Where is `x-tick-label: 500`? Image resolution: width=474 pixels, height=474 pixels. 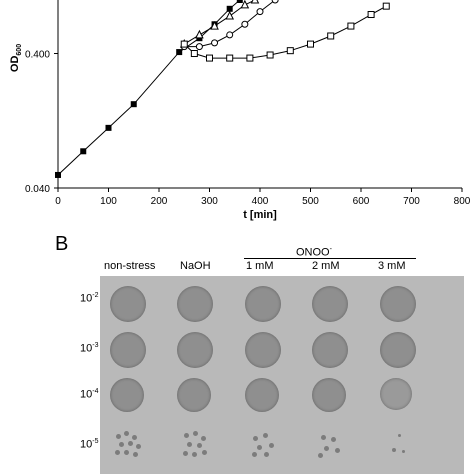 x-tick-label: 500 is located at coordinates (310, 201).